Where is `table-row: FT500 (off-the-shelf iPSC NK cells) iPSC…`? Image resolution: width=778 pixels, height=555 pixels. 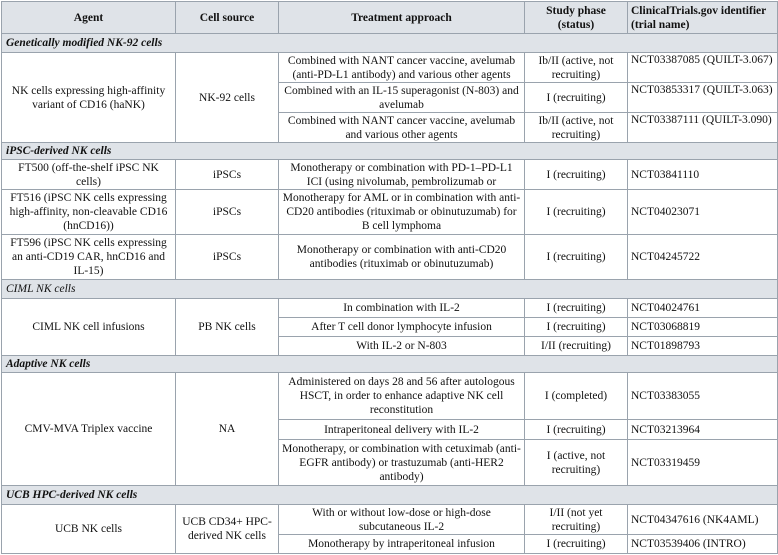 table-row: FT500 (off-the-shelf iPSC NK cells) iPSC… is located at coordinates (389, 174).